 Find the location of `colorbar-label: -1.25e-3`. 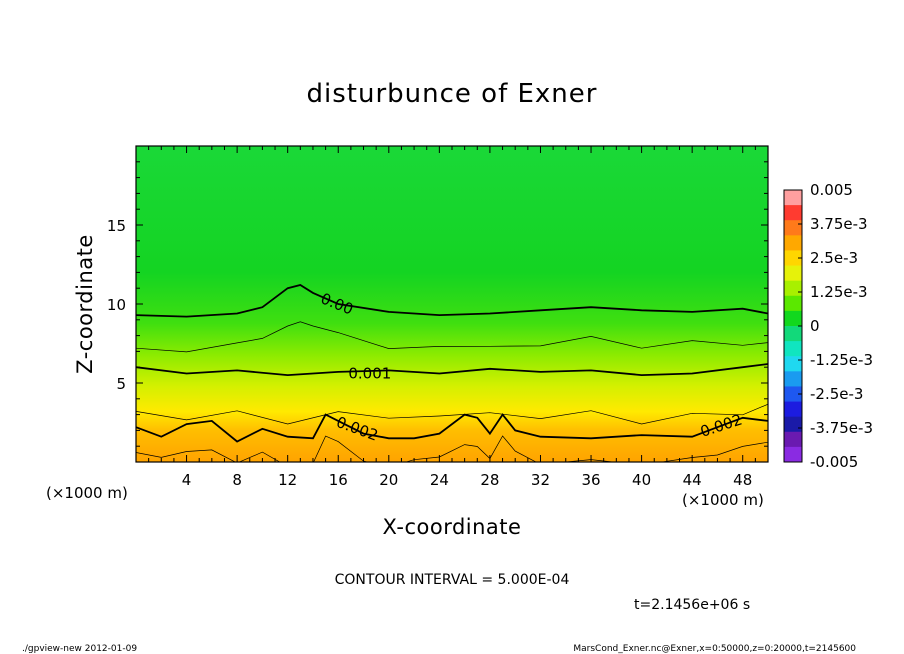

colorbar-label: -1.25e-3 is located at coordinates (841, 360).